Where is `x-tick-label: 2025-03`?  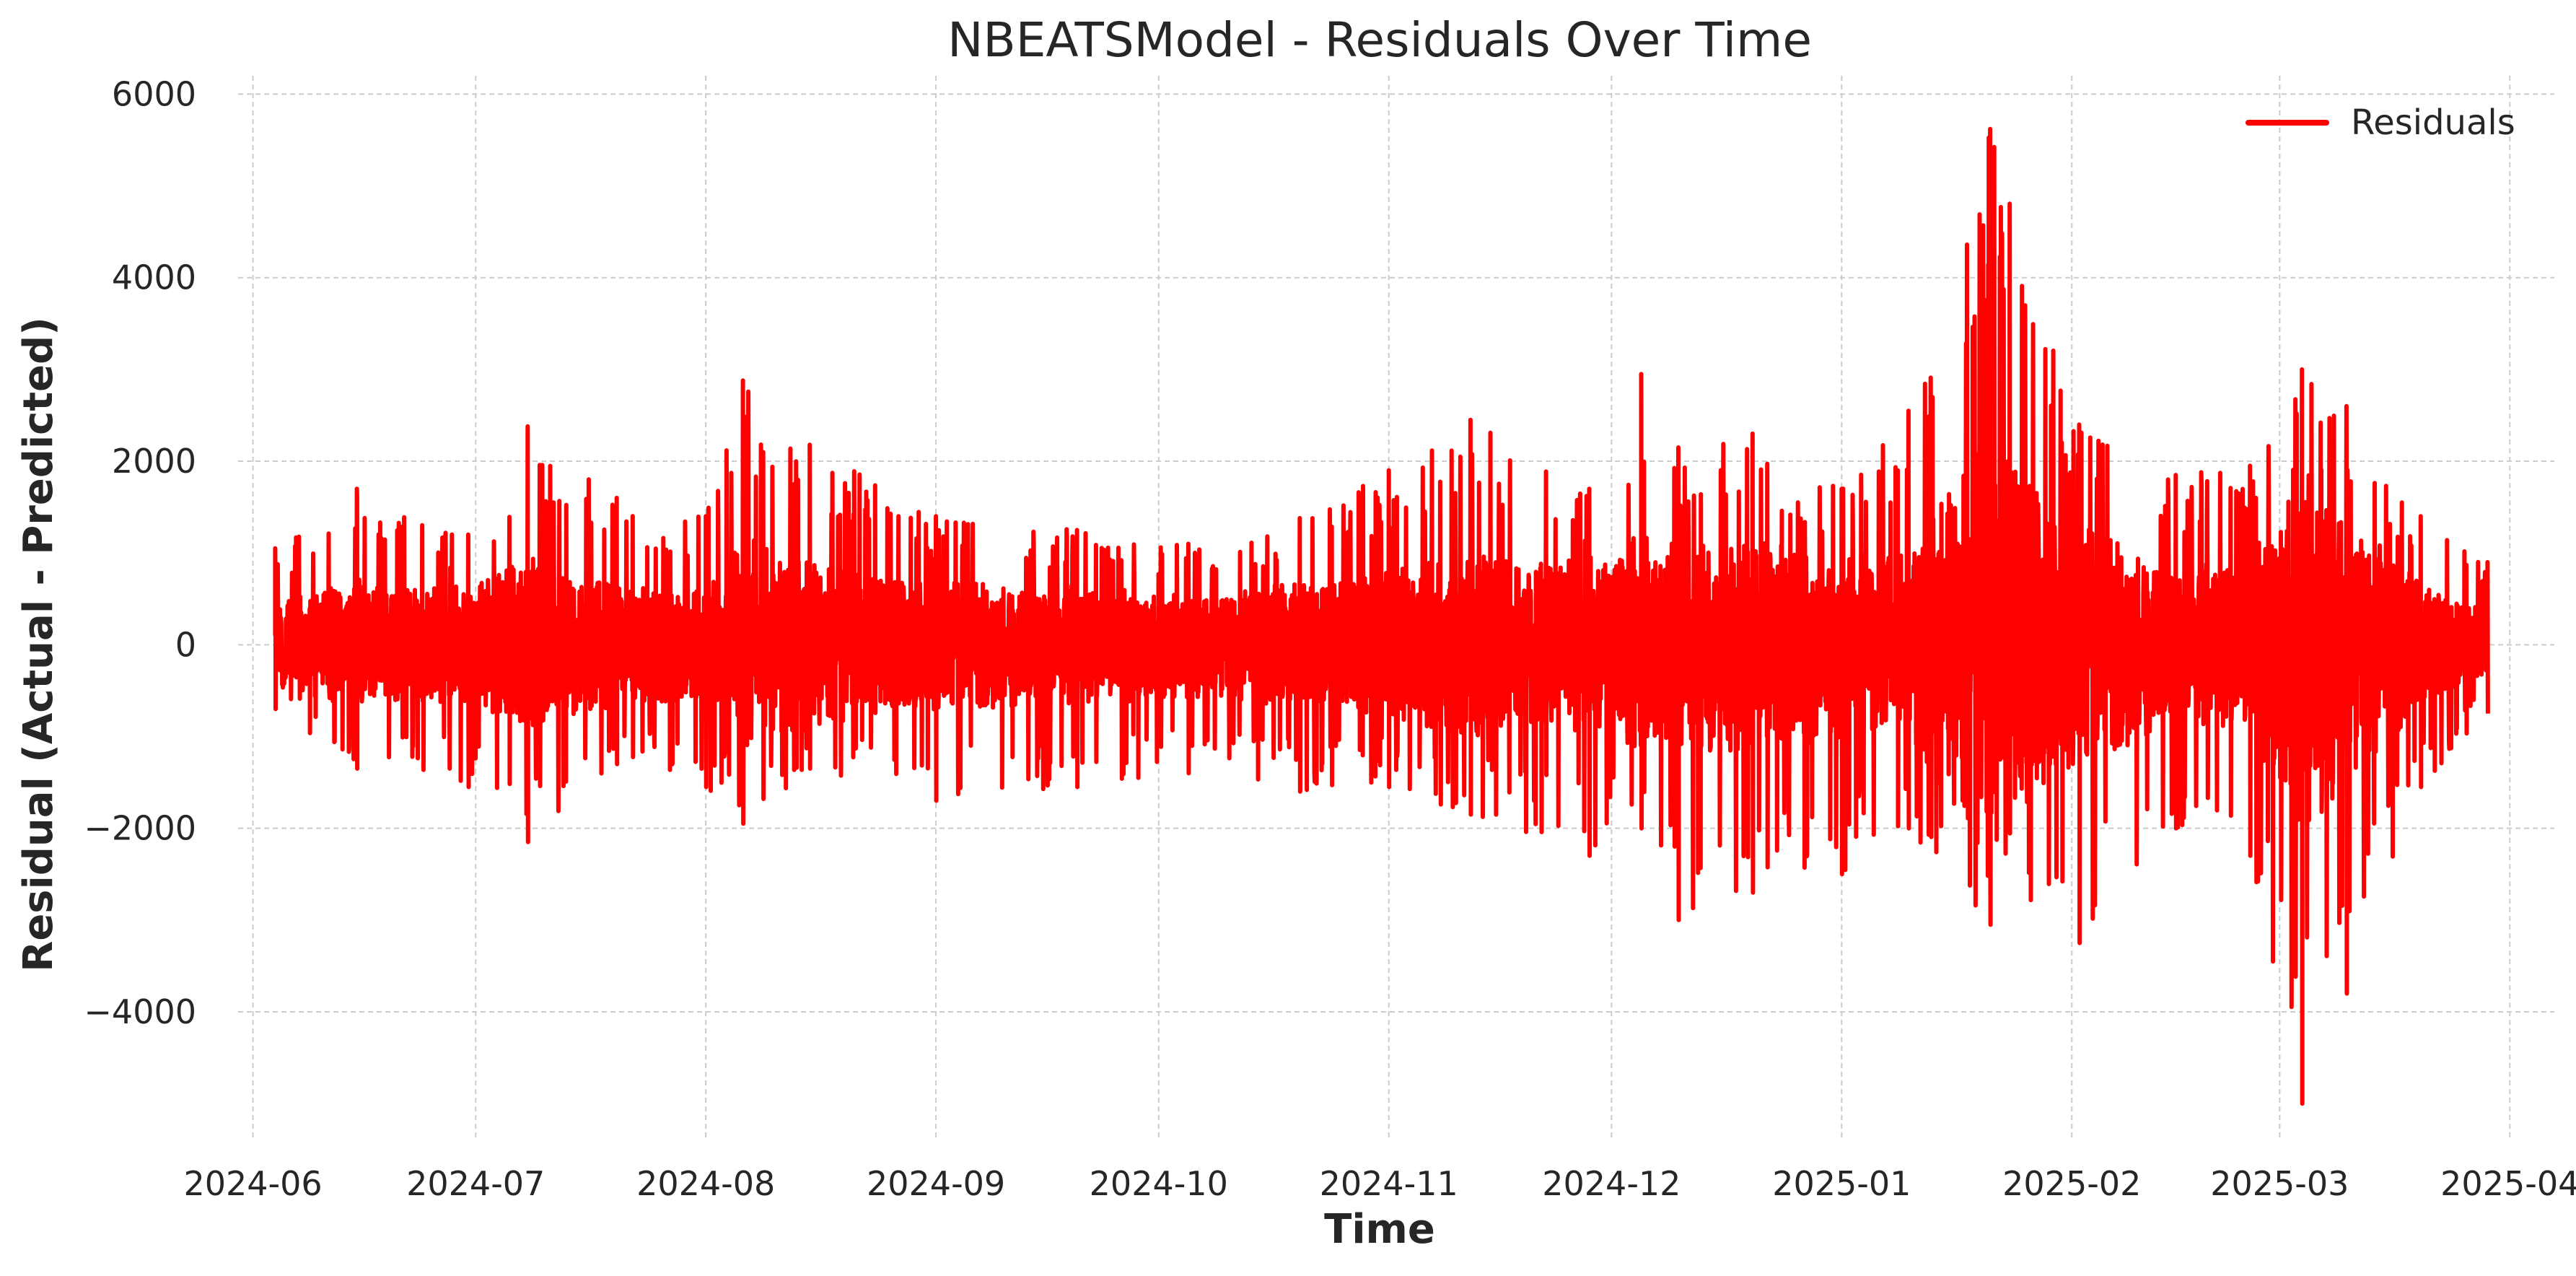
x-tick-label: 2025-03 is located at coordinates (2279, 1183).